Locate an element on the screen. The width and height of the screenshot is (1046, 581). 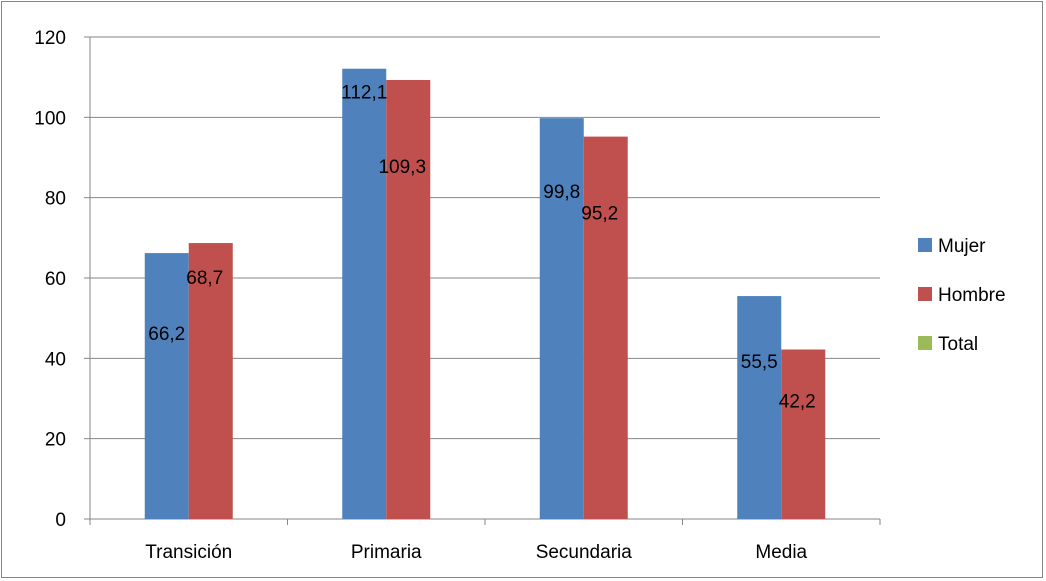
data-label: 55,5 is located at coordinates (759, 362).